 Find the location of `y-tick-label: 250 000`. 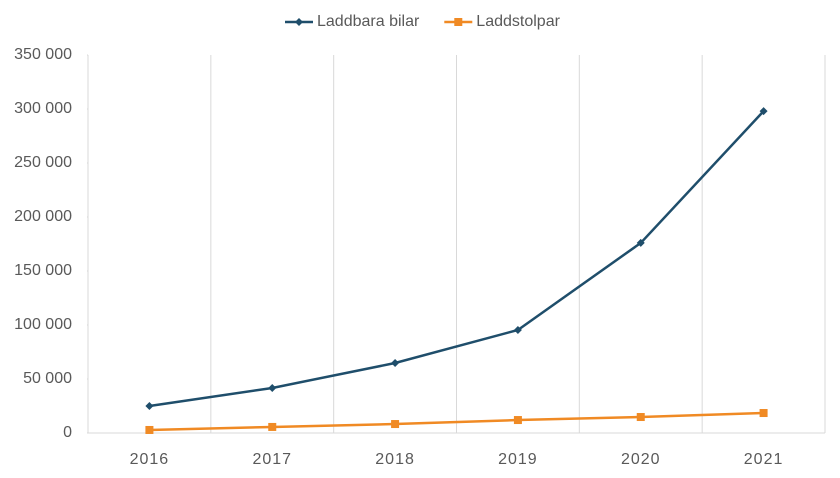

y-tick-label: 250 000 is located at coordinates (43, 162).